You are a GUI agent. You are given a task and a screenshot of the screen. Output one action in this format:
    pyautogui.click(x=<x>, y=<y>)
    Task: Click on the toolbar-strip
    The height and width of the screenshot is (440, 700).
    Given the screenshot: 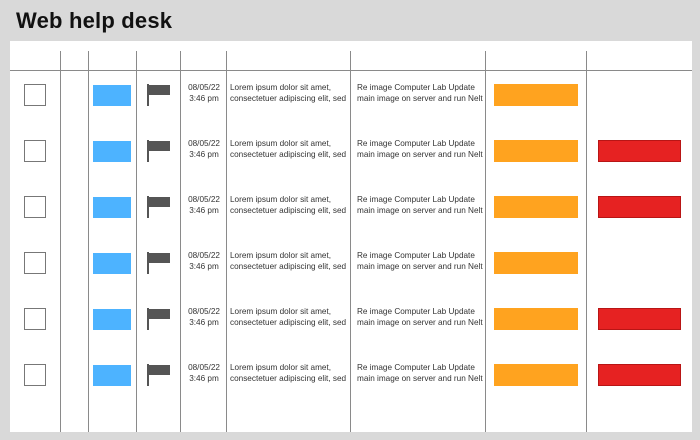 What is the action you would take?
    pyautogui.click(x=351, y=46)
    